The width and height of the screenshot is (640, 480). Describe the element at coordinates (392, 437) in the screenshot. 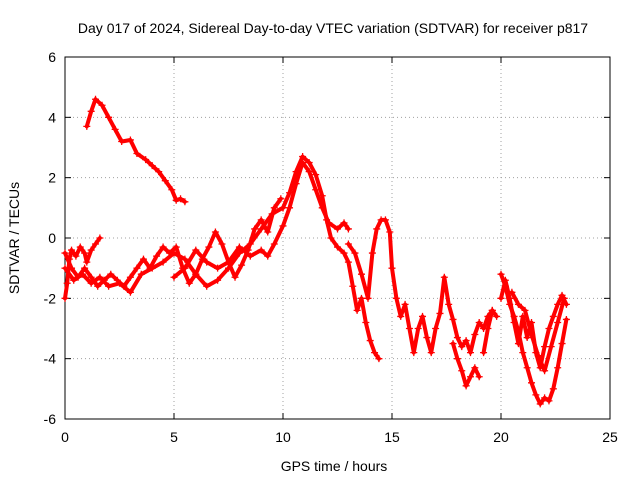

I see `x-tick-label: 15` at that location.